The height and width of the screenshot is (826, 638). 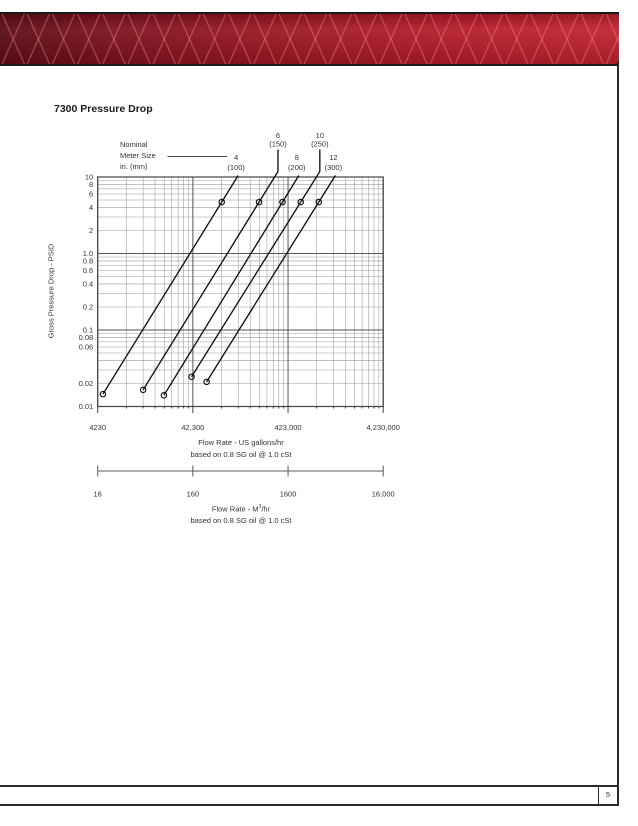 What do you see at coordinates (309, 39) in the screenshot?
I see `header-band` at bounding box center [309, 39].